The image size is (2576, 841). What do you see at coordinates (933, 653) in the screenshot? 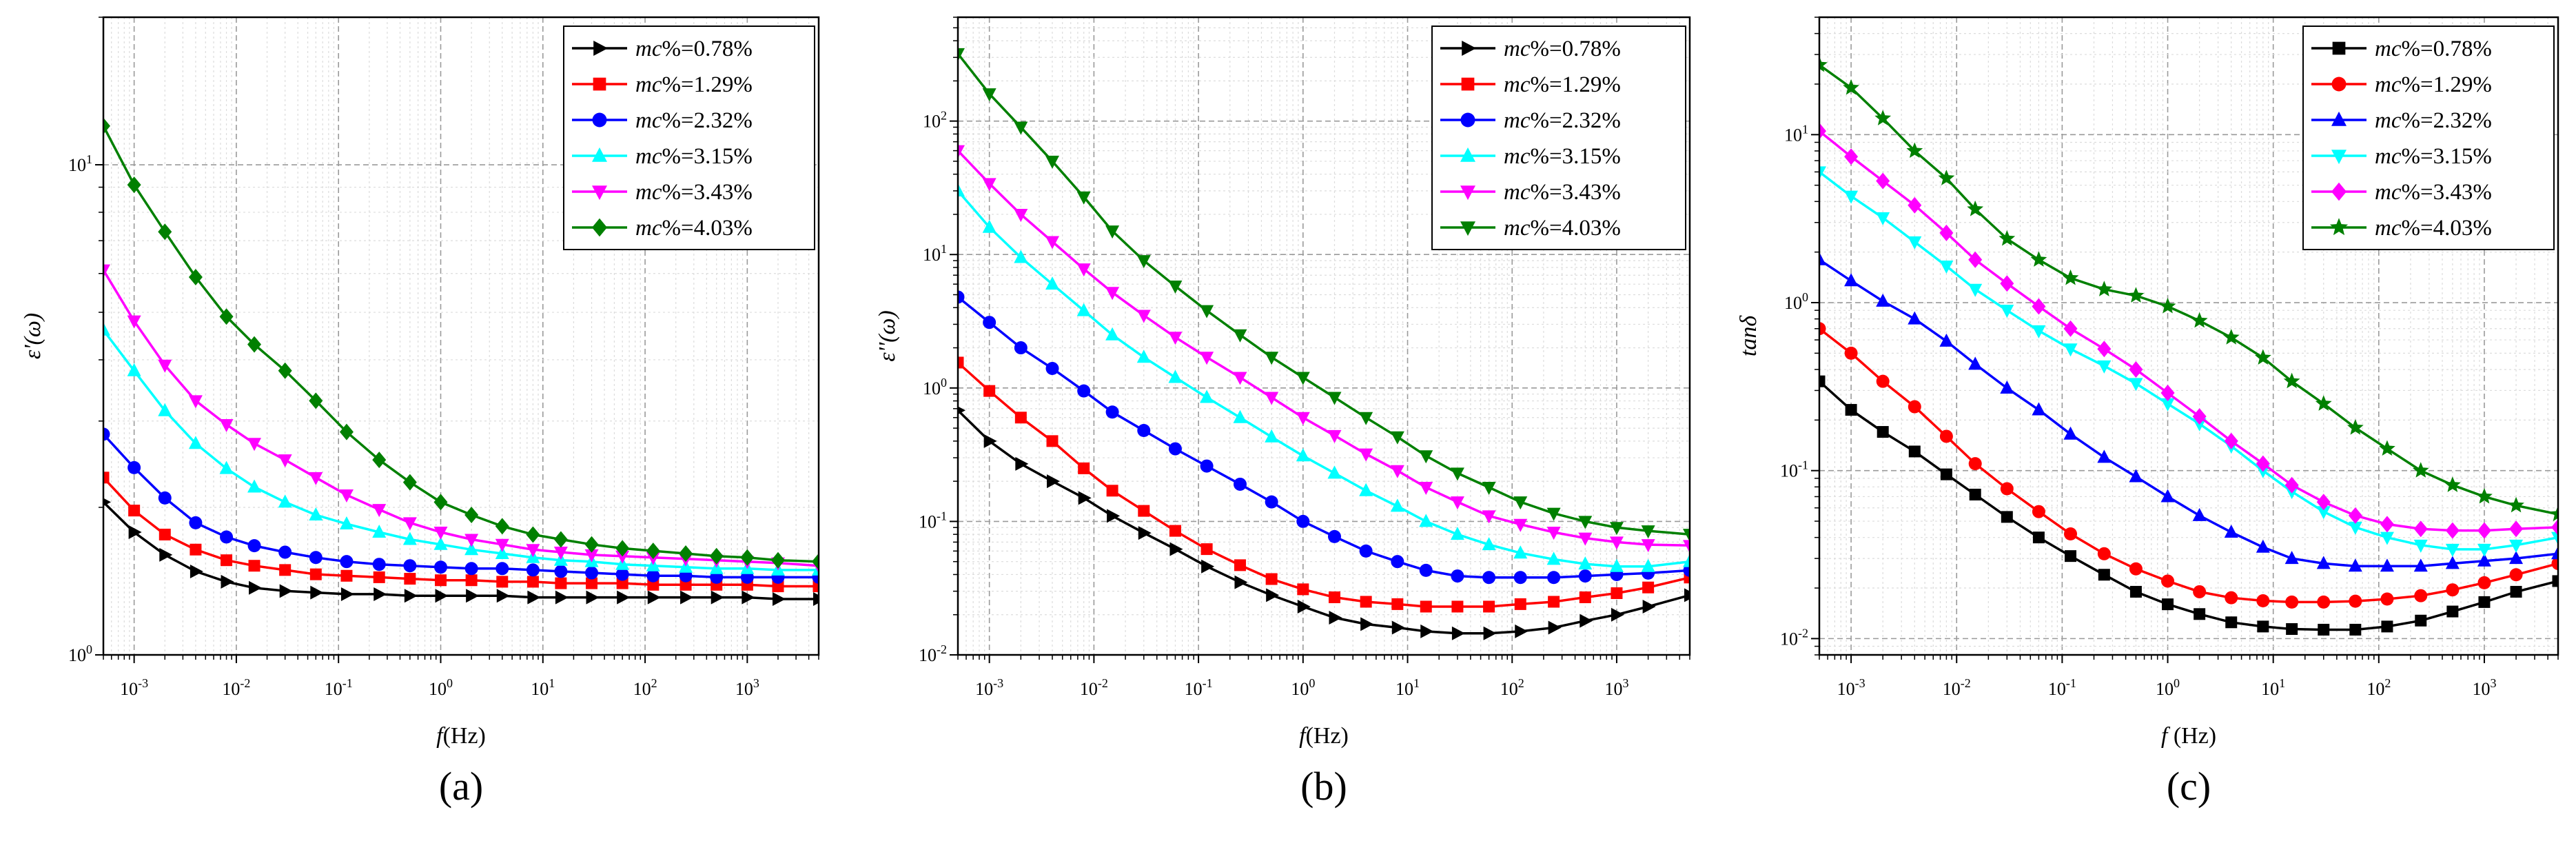
I see `y-tick-label: 10⁻²` at bounding box center [933, 653].